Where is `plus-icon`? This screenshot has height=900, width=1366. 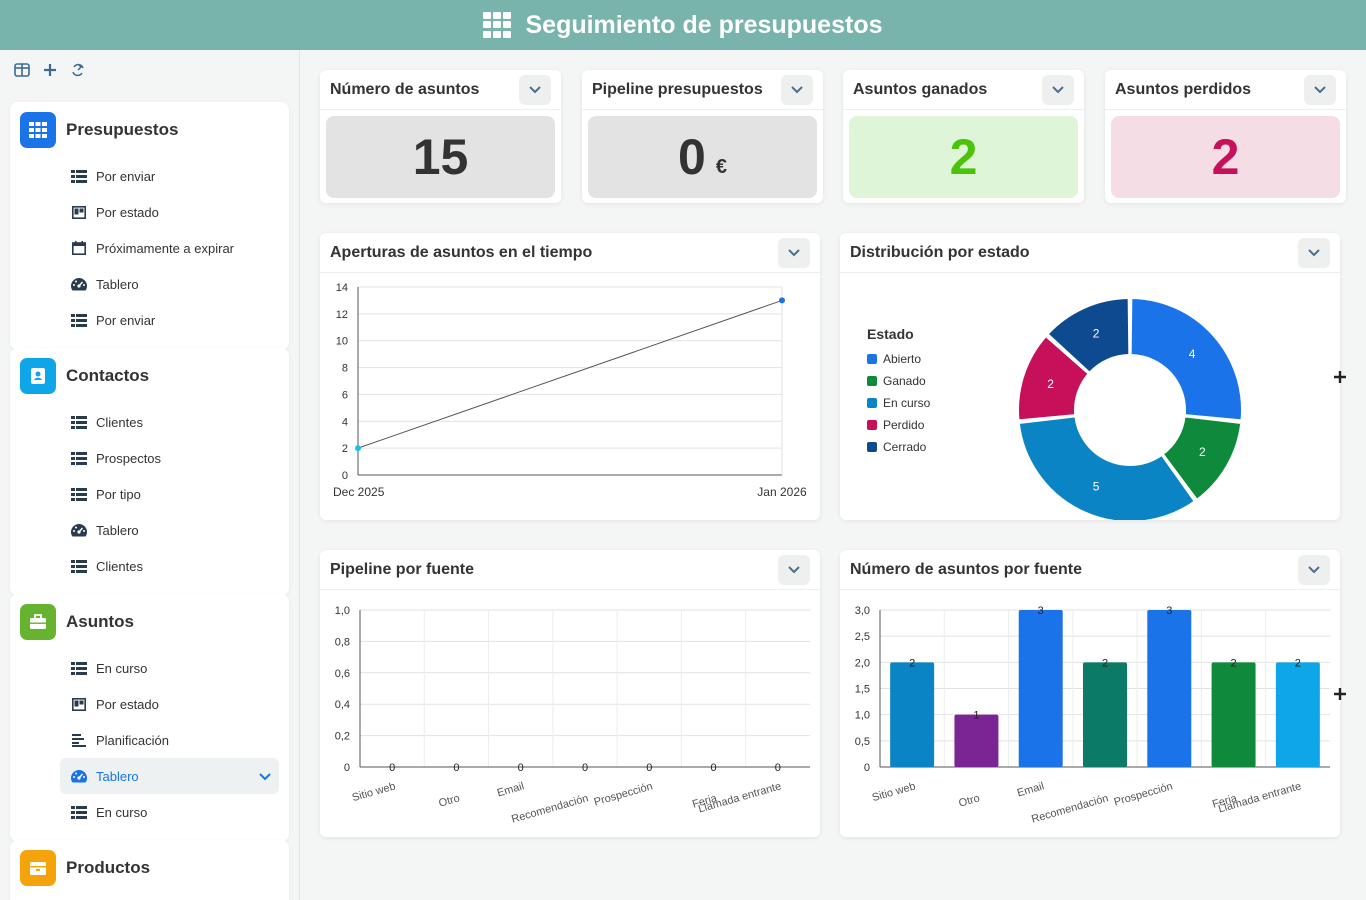
plus-icon is located at coordinates (1340, 377).